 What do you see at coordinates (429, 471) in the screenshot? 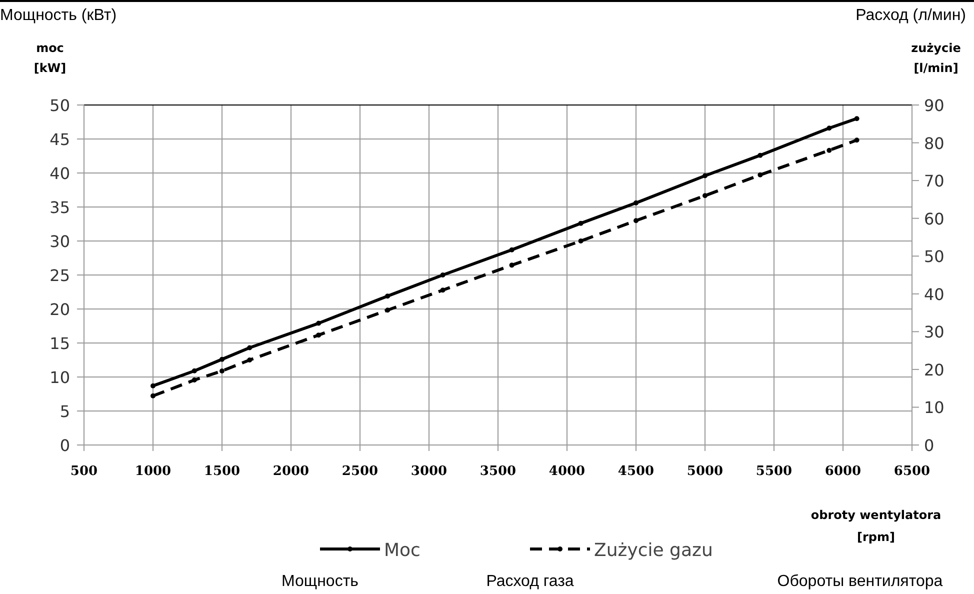
I see `x-tick-label: 3000` at bounding box center [429, 471].